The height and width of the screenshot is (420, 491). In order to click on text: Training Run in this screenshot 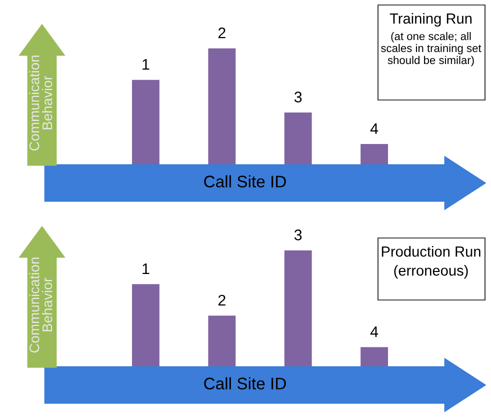, I will do `click(431, 20)`.